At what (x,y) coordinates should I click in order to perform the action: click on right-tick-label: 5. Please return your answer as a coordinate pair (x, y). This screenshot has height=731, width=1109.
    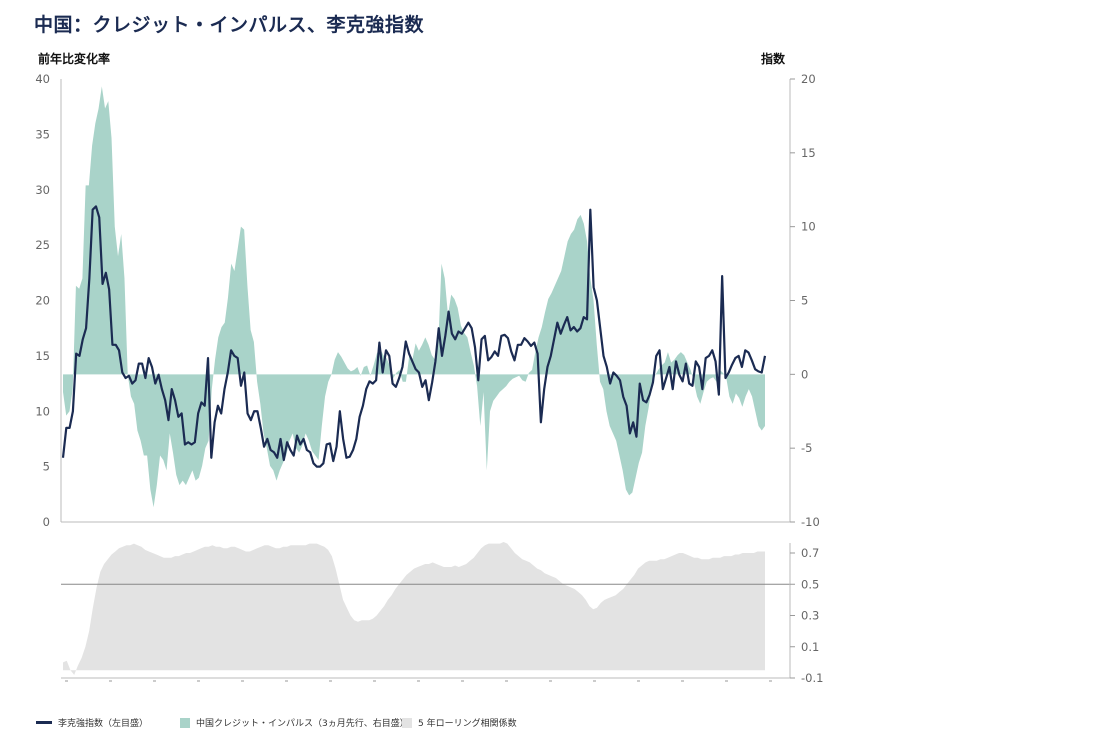
    Looking at the image, I should click on (804, 301).